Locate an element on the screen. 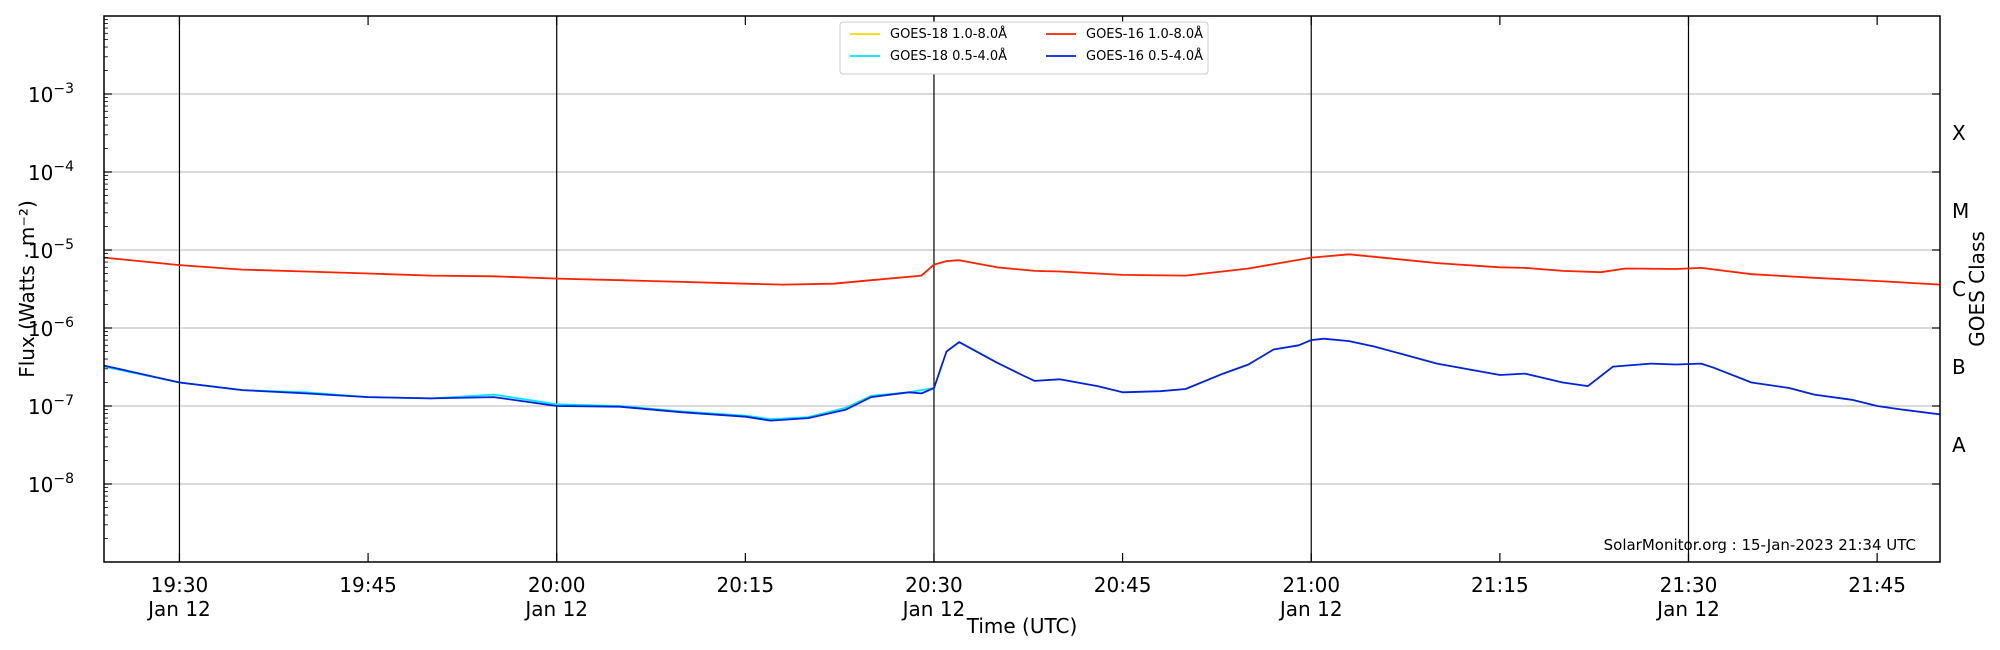 This screenshot has height=650, width=2000. goes-class-labels: A B C M X is located at coordinates (1960, 289).